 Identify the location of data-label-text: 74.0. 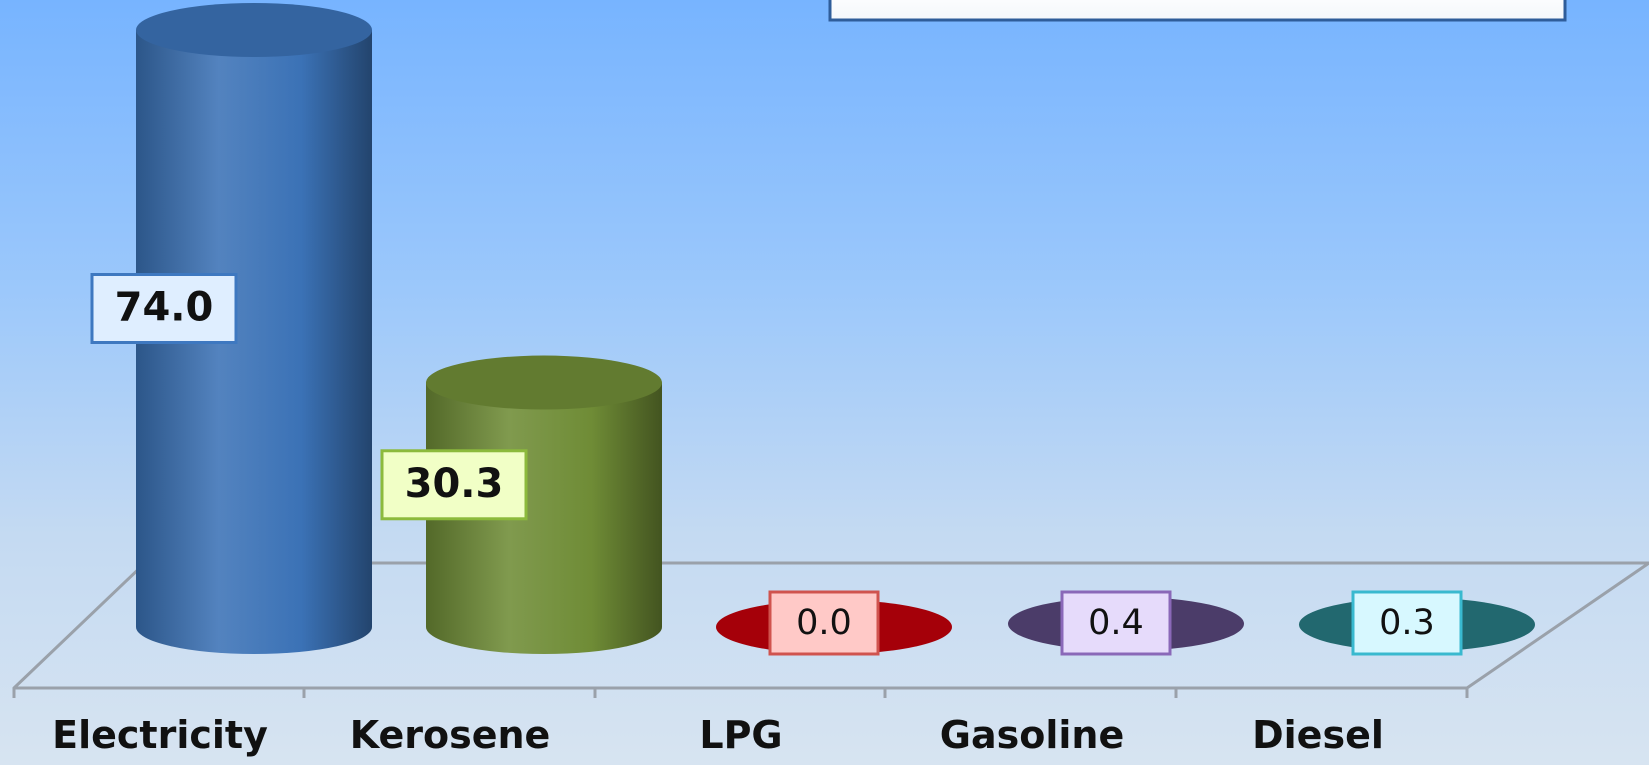
(164, 308).